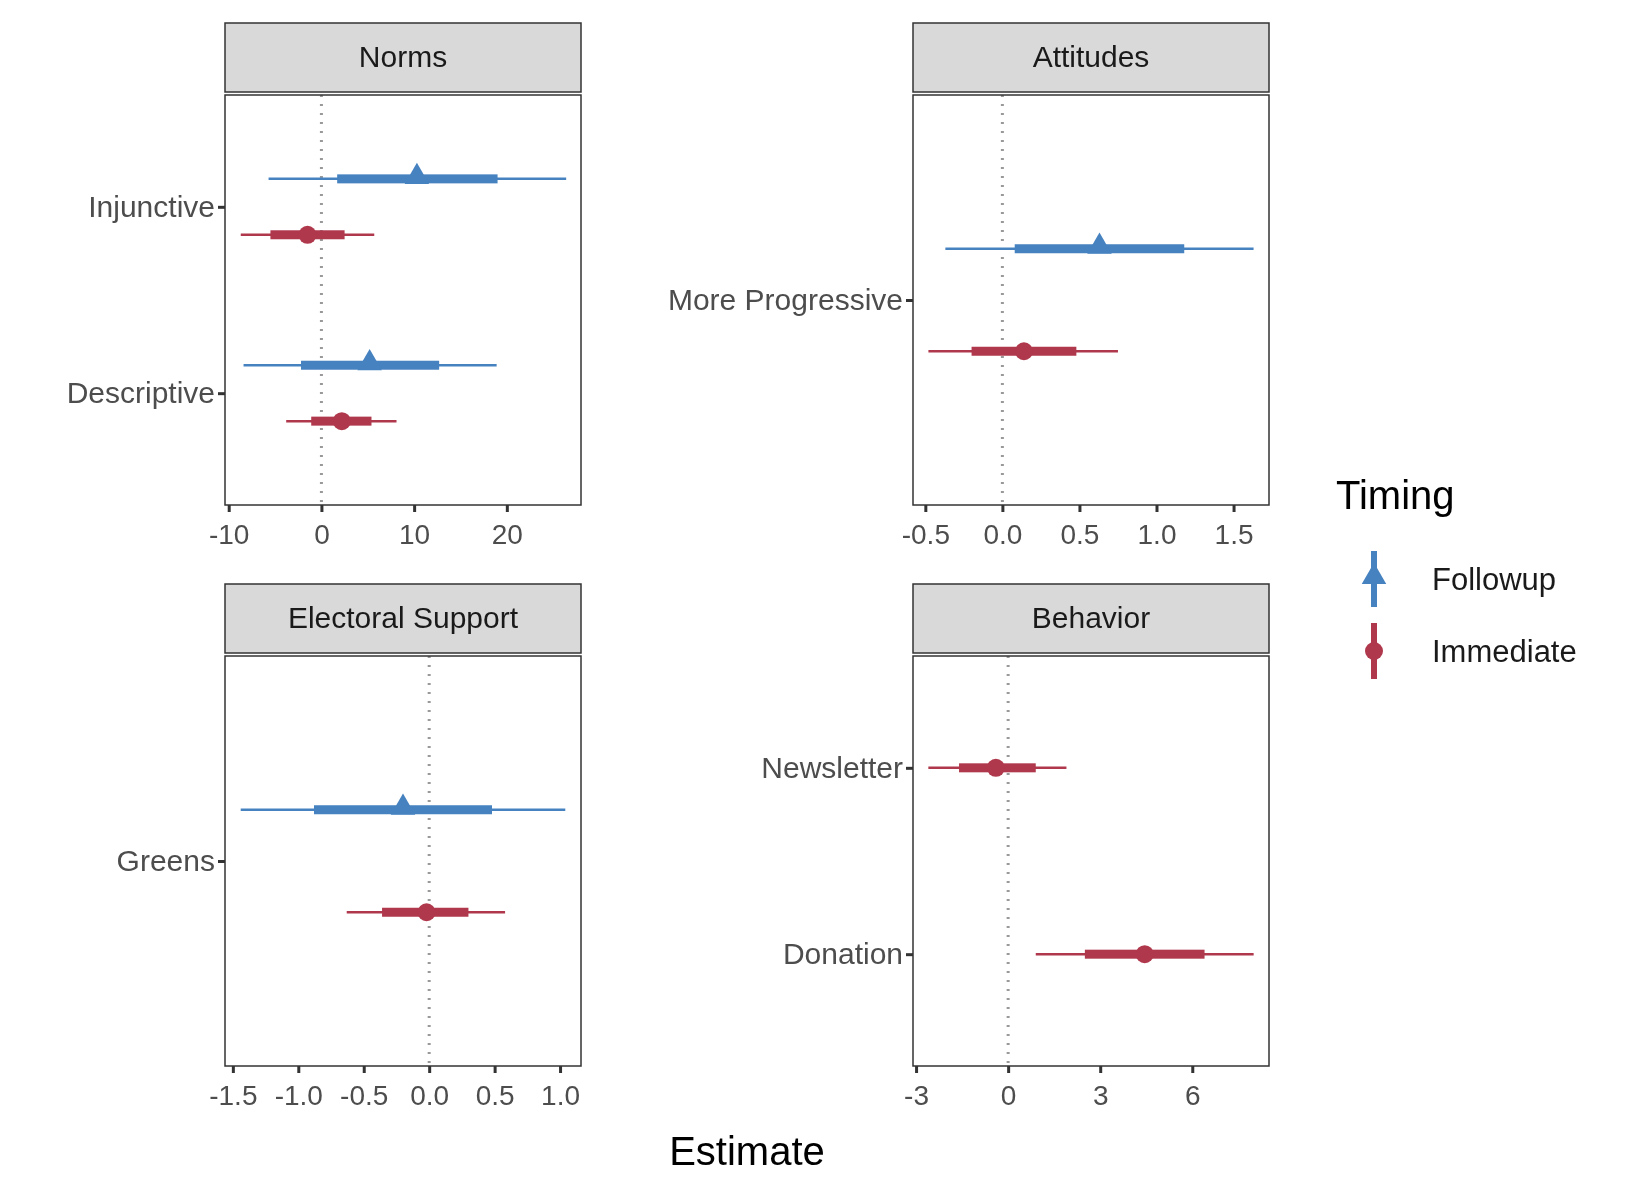 The image size is (1650, 1200). Describe the element at coordinates (1504, 651) in the screenshot. I see `legend-label: Immediate` at that location.